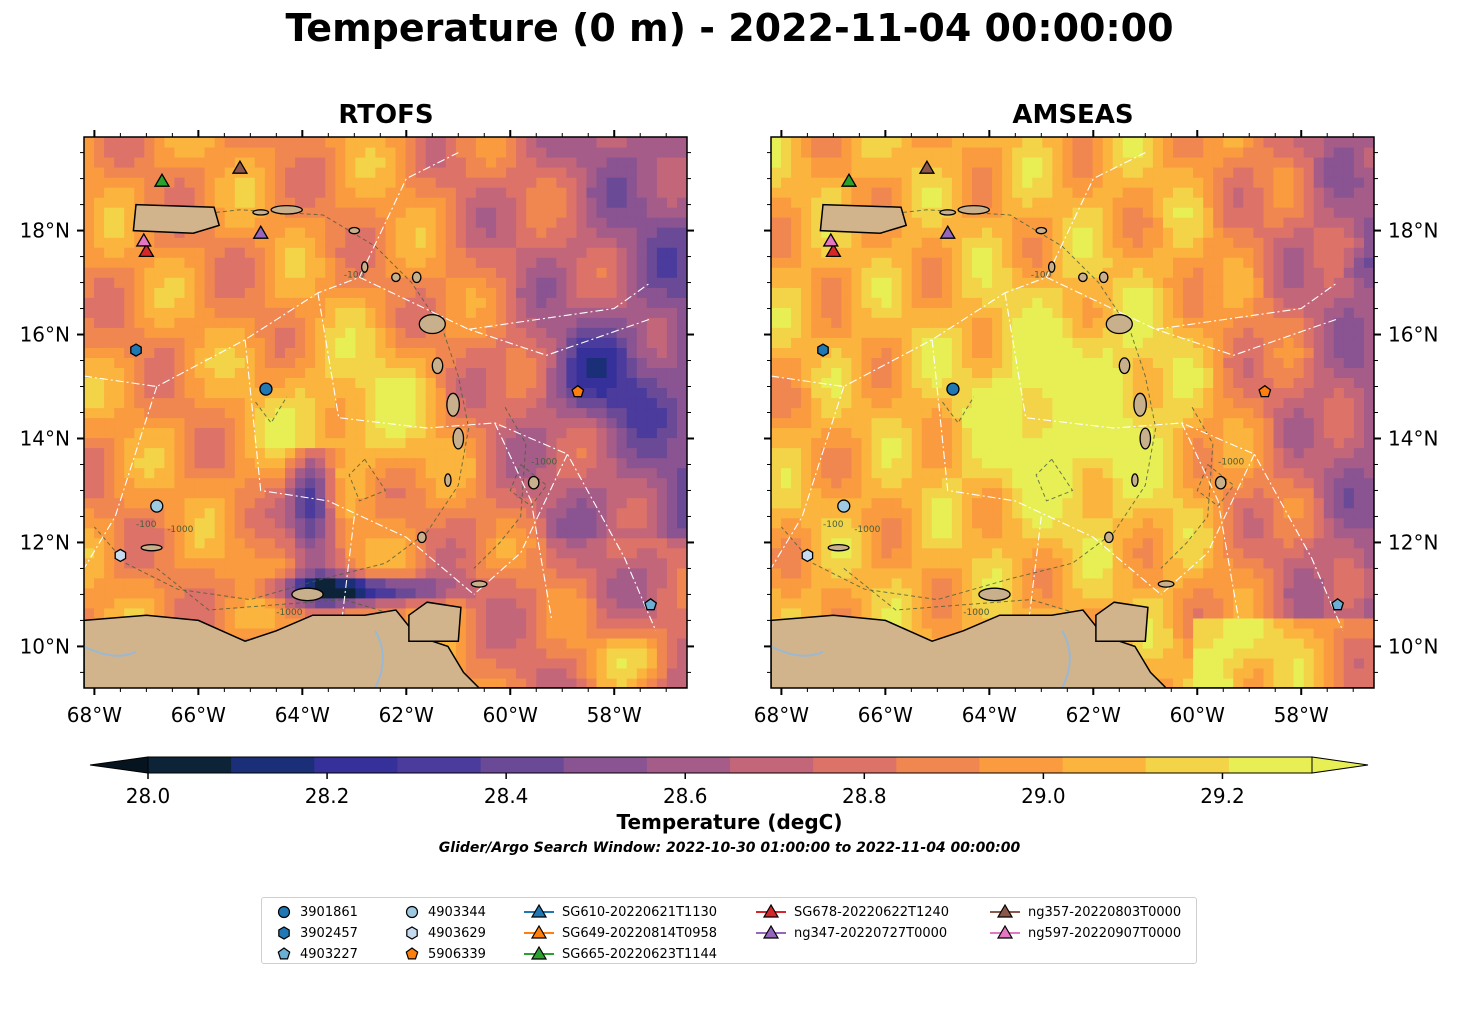 Image resolution: width=1459 pixels, height=1014 pixels. I want to click on island, so click(479, 584).